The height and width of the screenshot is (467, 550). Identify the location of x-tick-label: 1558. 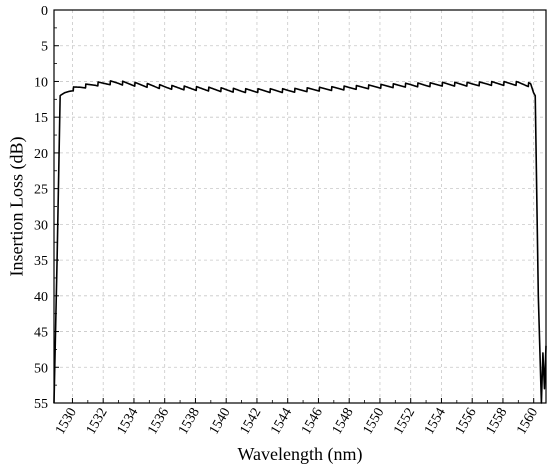
(496, 422).